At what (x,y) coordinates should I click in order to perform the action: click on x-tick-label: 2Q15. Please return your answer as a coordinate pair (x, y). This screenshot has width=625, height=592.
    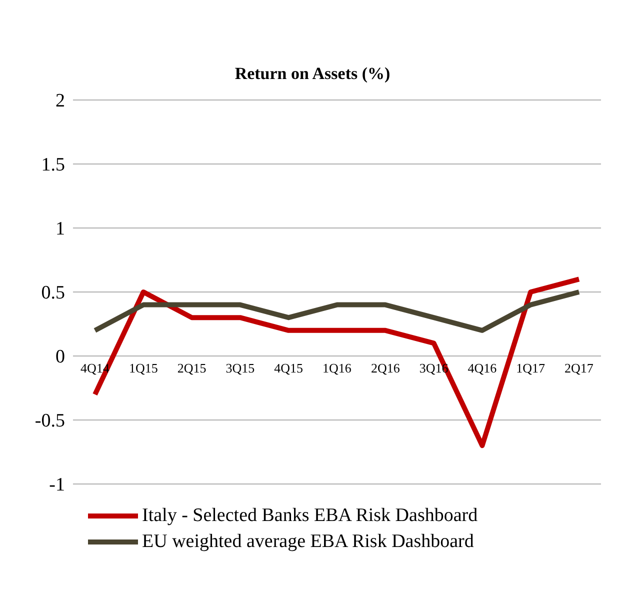
    Looking at the image, I should click on (191, 368).